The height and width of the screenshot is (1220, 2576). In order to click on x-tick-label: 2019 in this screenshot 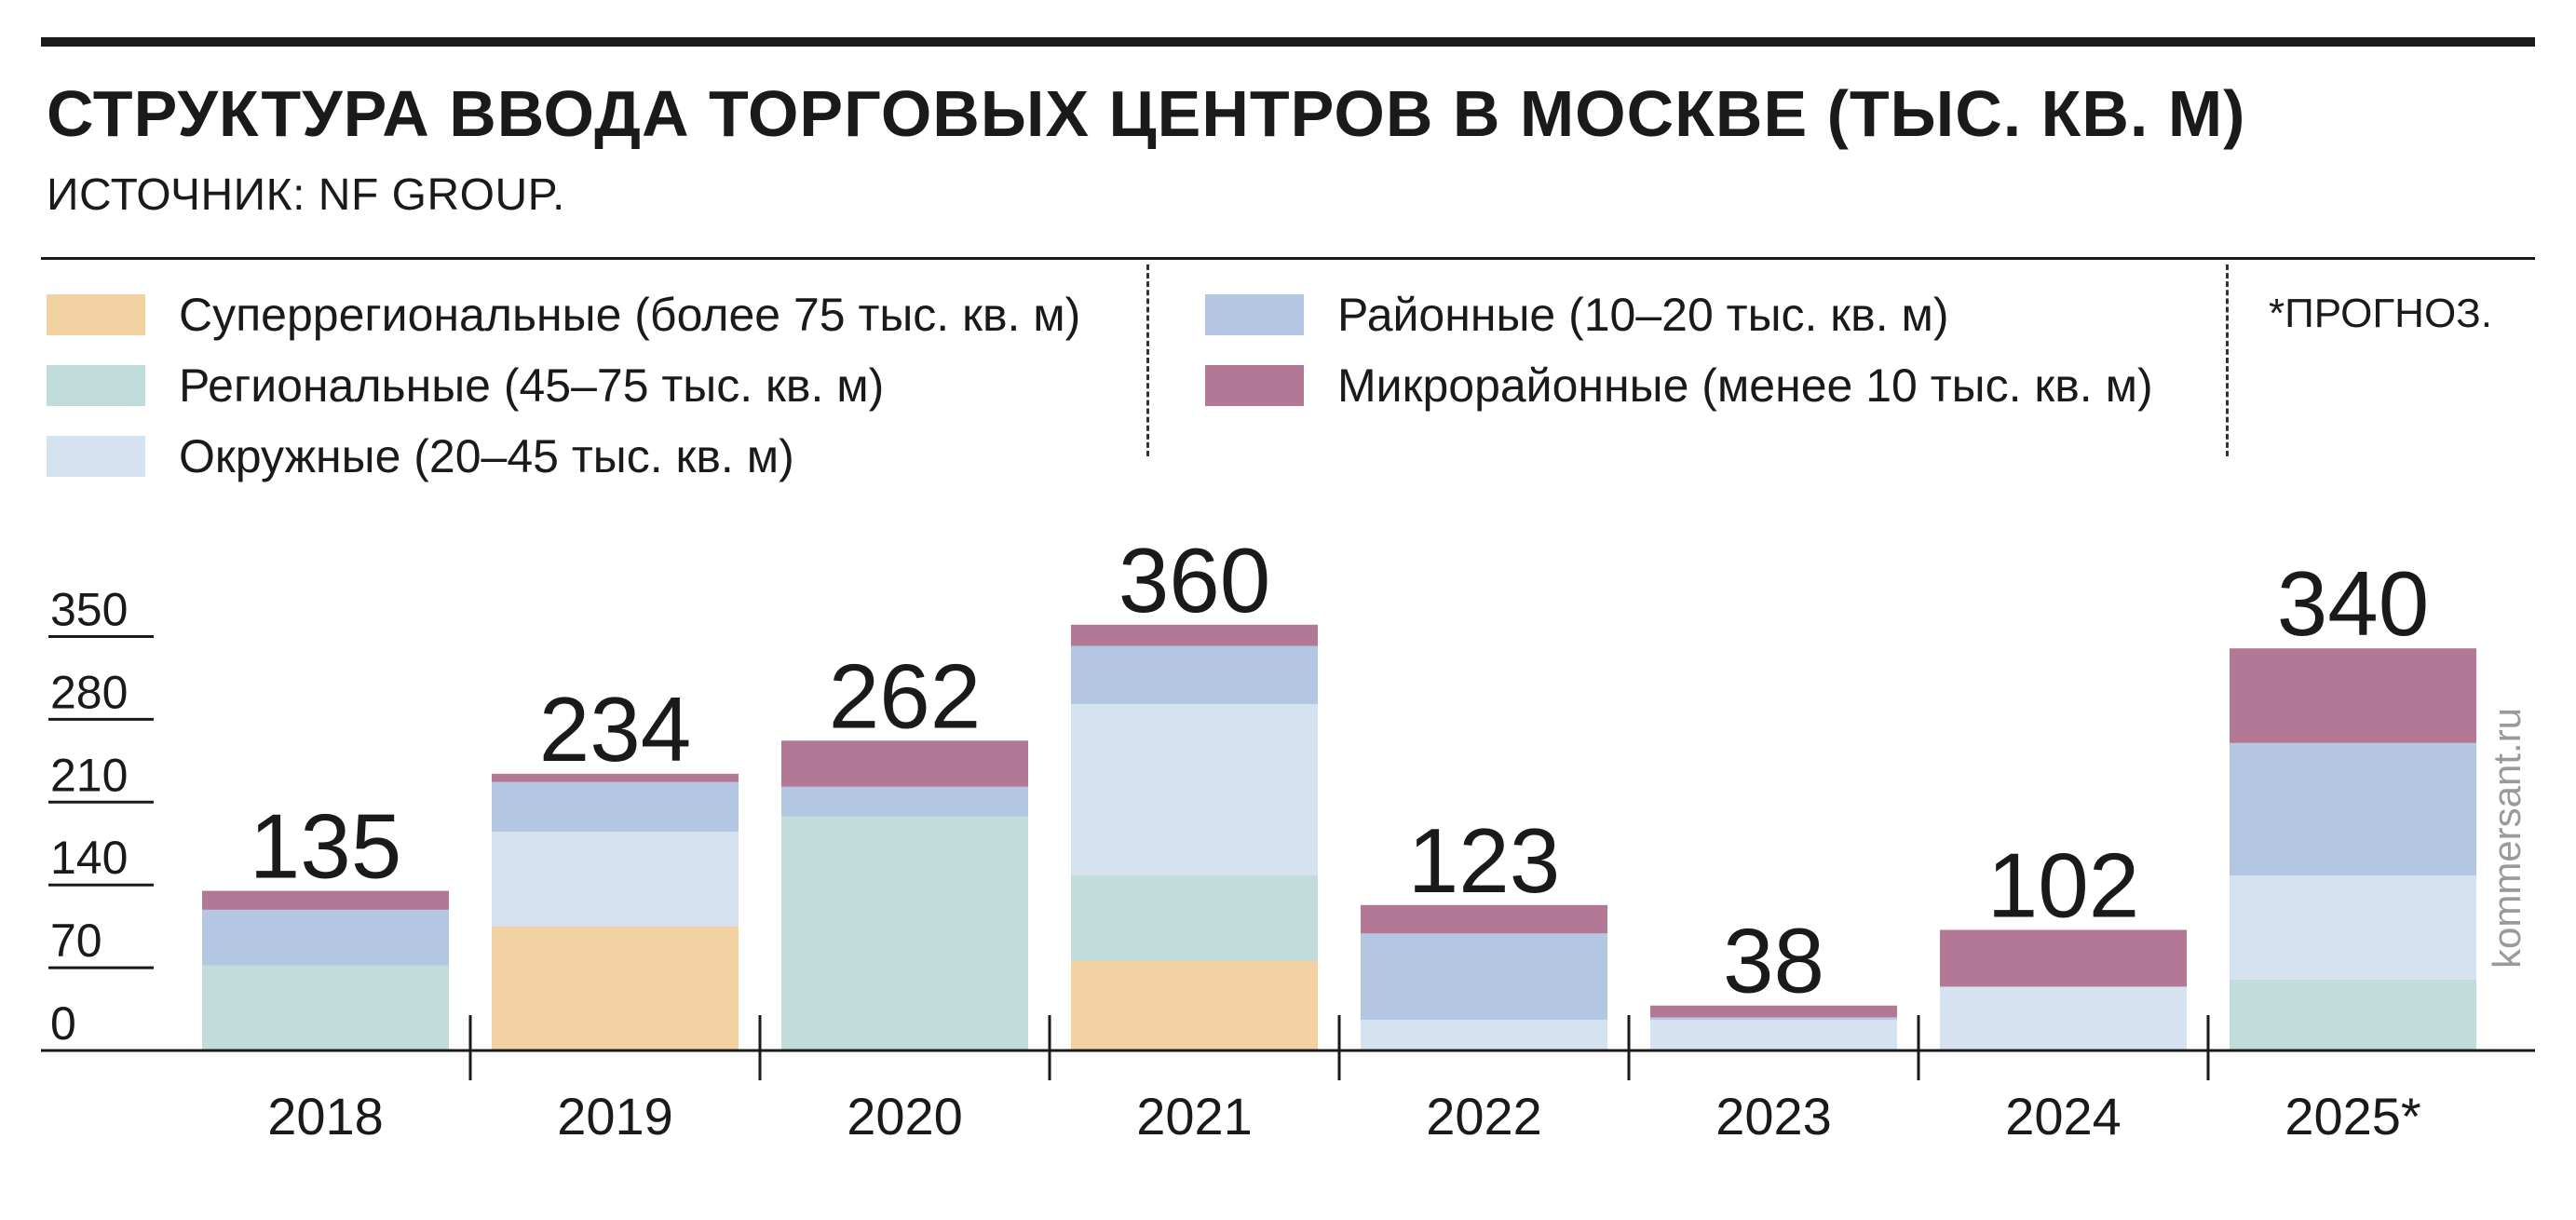, I will do `click(615, 1116)`.